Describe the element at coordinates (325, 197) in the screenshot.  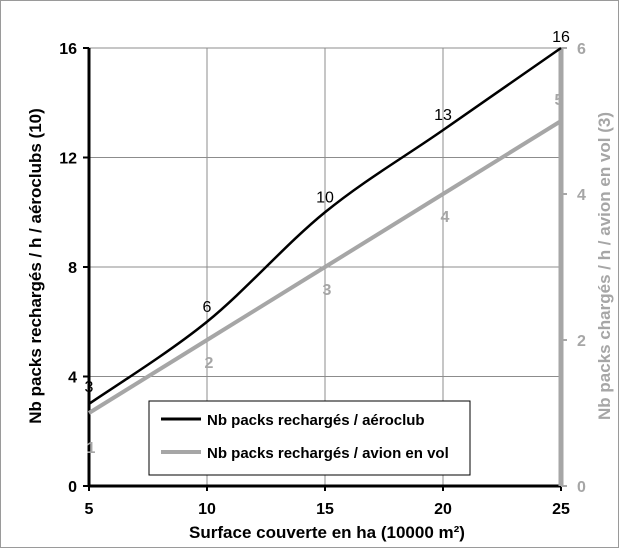
I see `point-label: 10` at that location.